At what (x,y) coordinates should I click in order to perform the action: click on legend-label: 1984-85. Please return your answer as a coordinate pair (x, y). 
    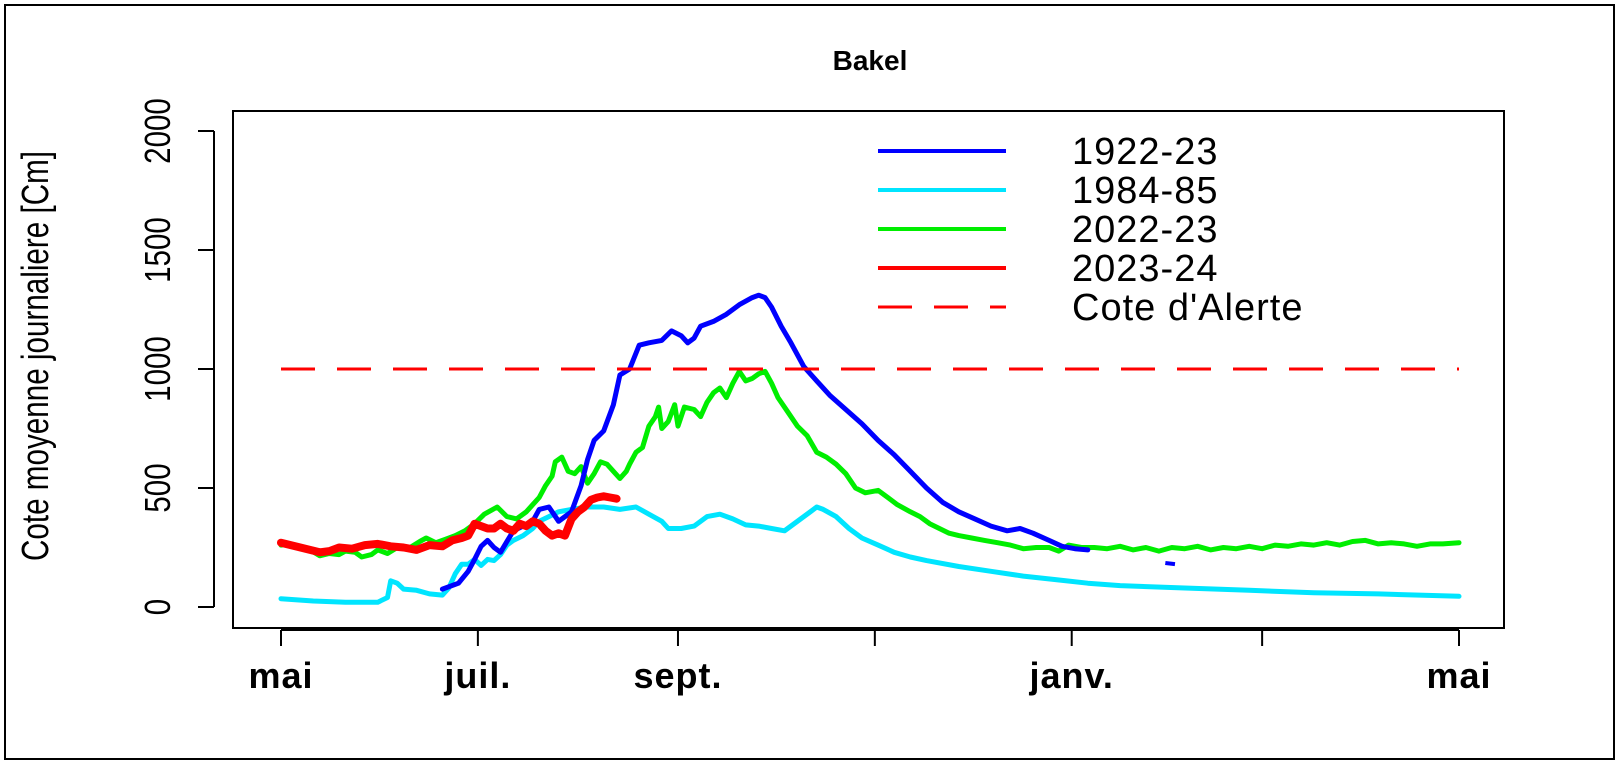
    Looking at the image, I should click on (1145, 191).